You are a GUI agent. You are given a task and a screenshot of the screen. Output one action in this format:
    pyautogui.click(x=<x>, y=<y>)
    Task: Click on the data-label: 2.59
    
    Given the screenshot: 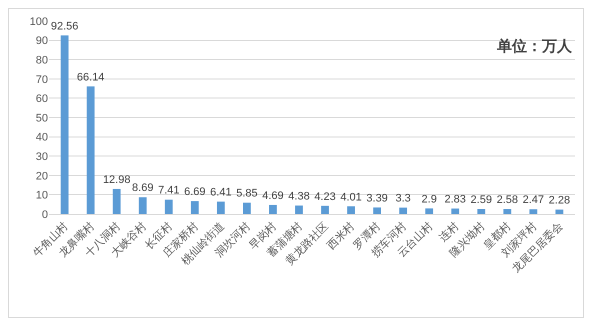 What is the action you would take?
    pyautogui.click(x=481, y=200)
    